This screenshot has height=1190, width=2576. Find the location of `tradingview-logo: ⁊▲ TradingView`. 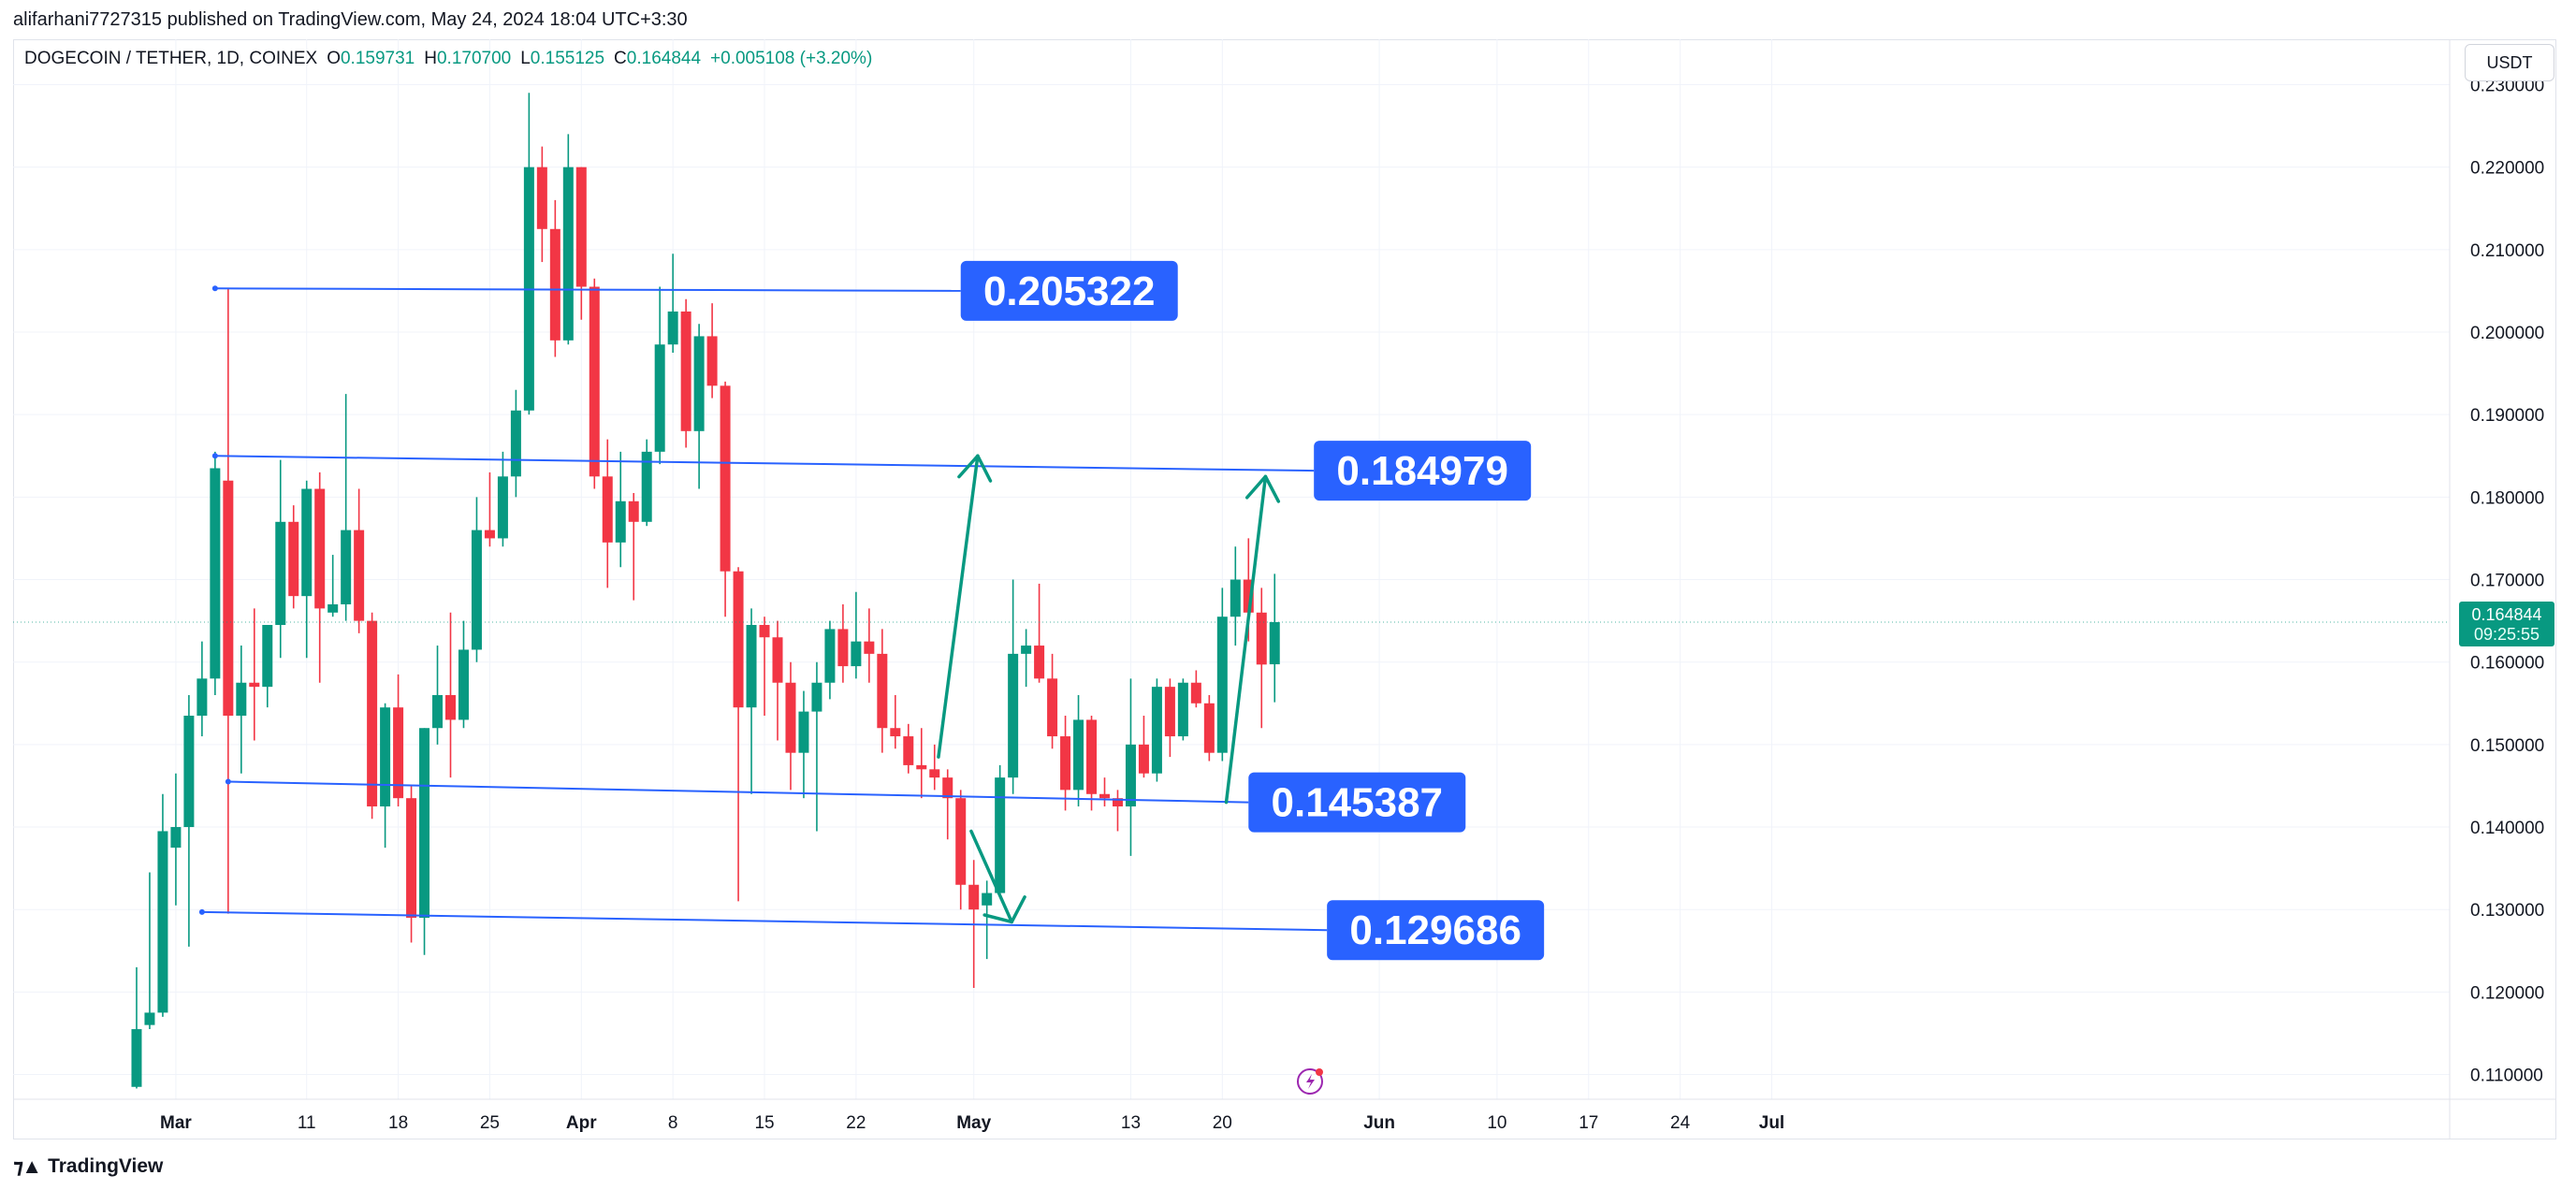

tradingview-logo: ⁊▲ TradingView is located at coordinates (88, 1166).